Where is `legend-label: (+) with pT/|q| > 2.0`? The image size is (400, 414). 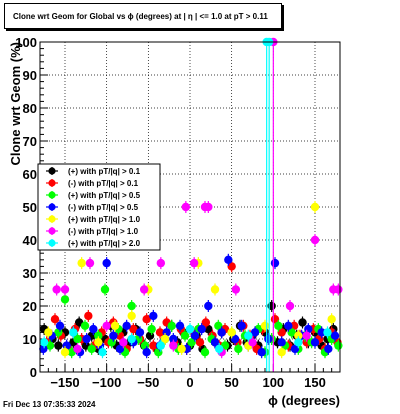 legend-label: (+) with pT/|q| > 2.0 is located at coordinates (104, 243).